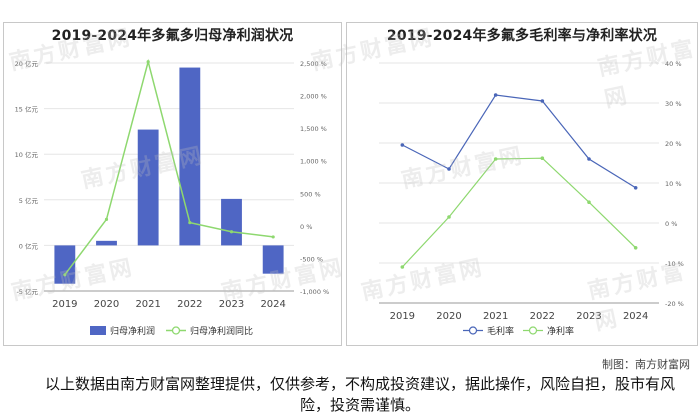  I want to click on legend-label: 归母净利润同比, so click(221, 331).